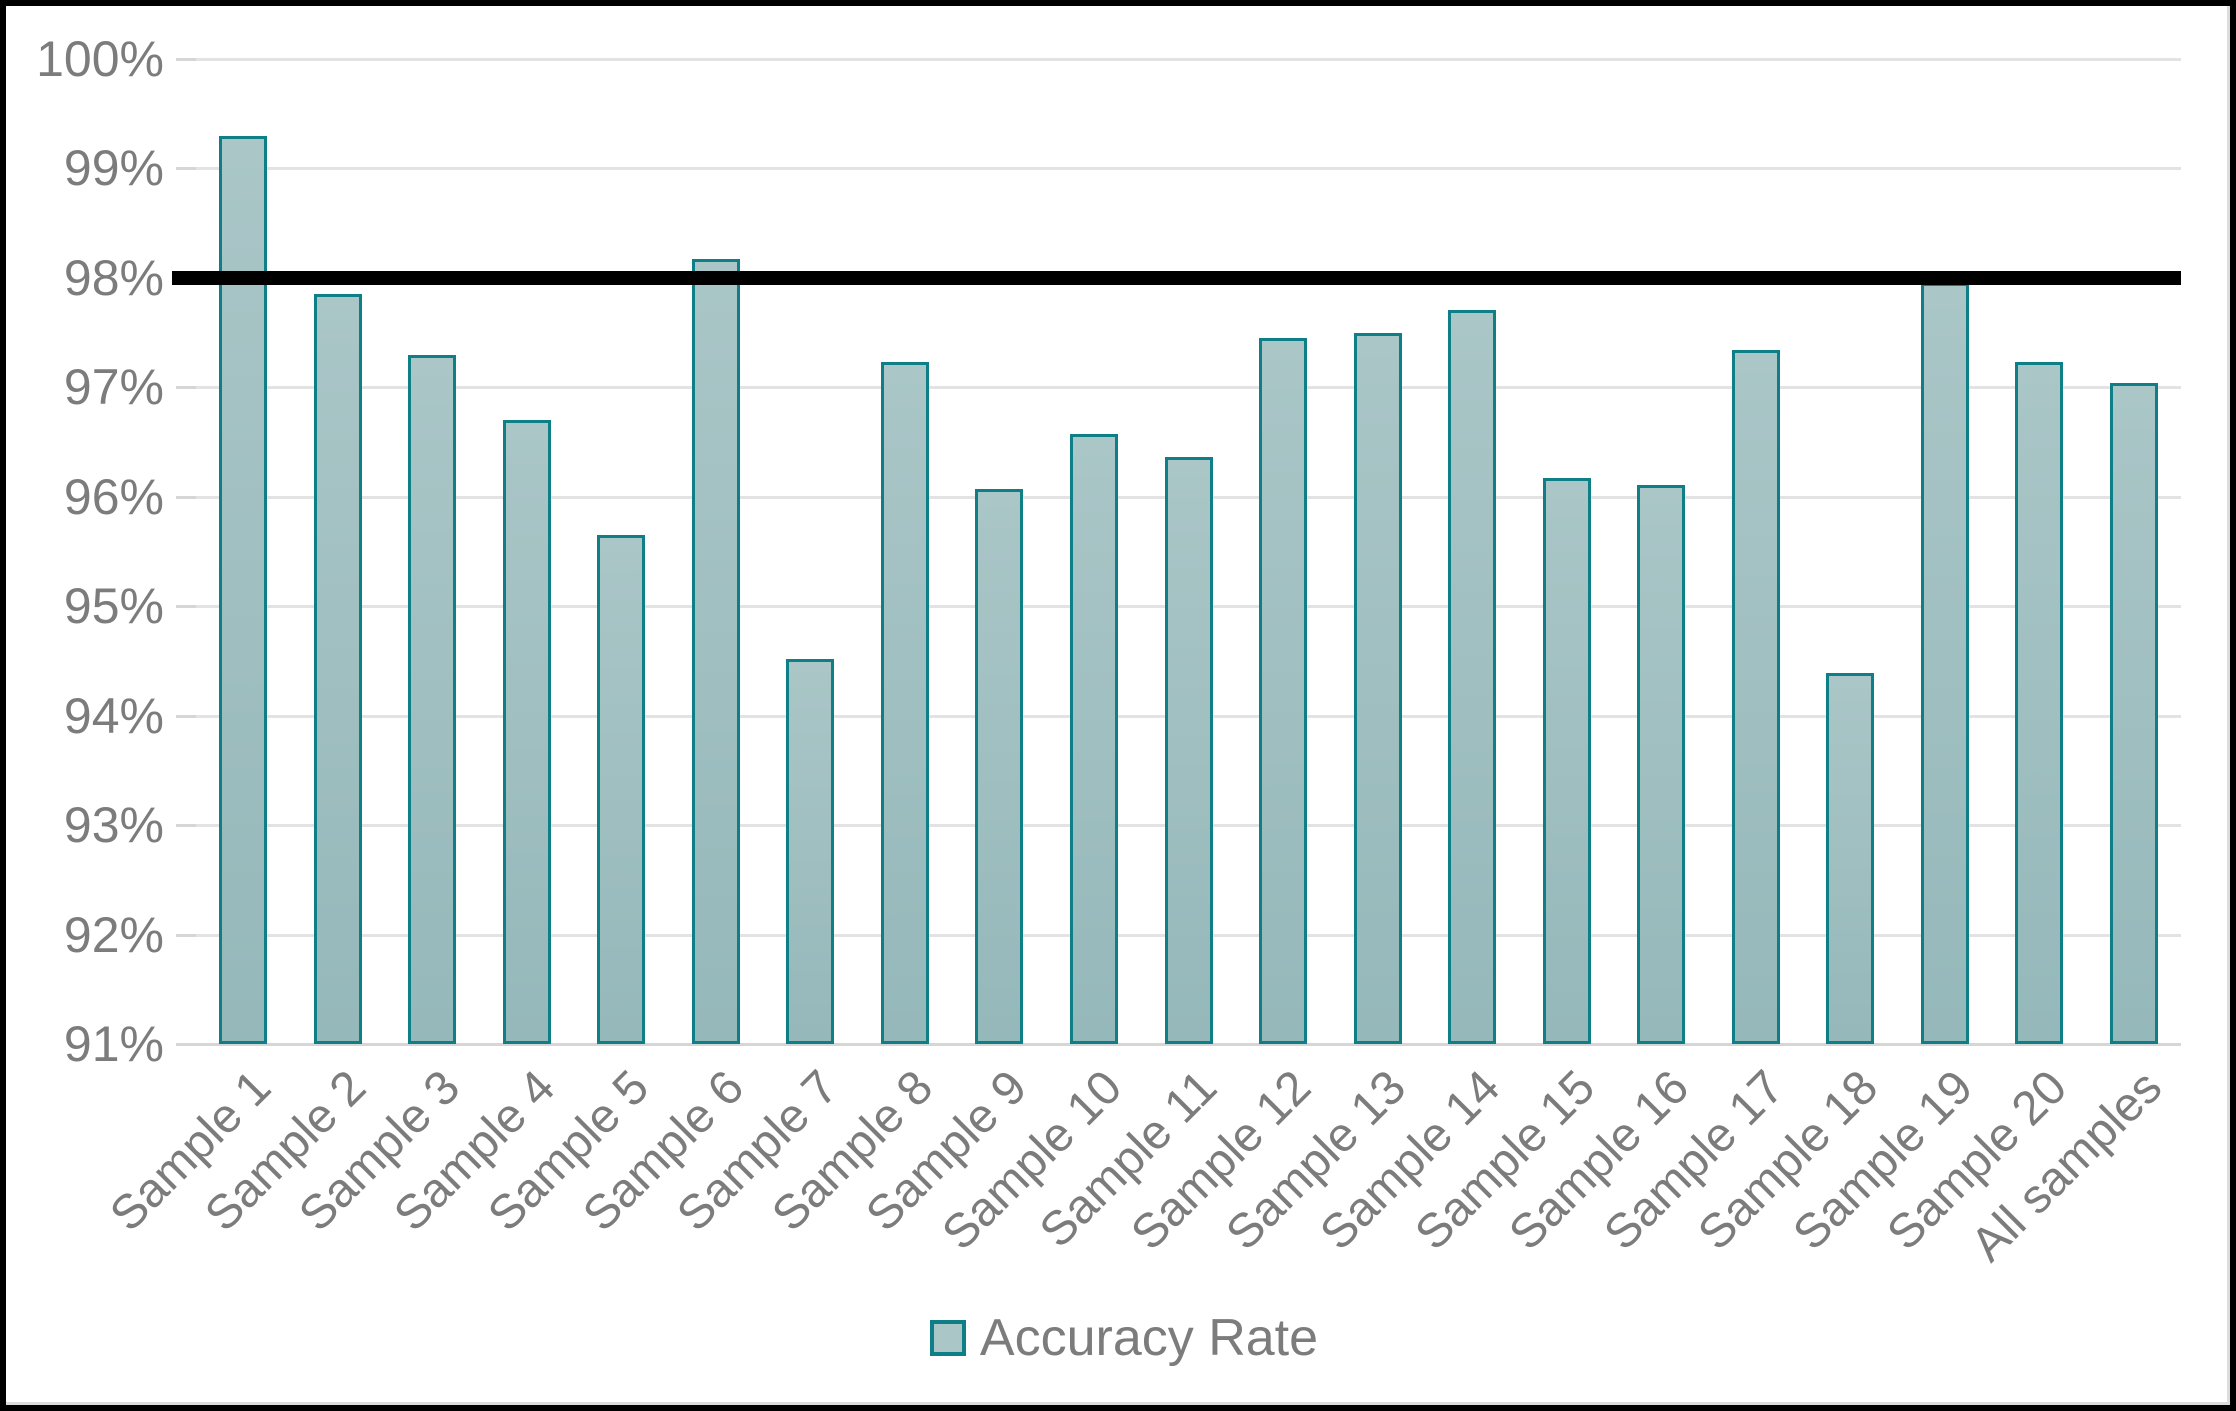  Describe the element at coordinates (113, 496) in the screenshot. I see `y-axis-label: 96%` at that location.